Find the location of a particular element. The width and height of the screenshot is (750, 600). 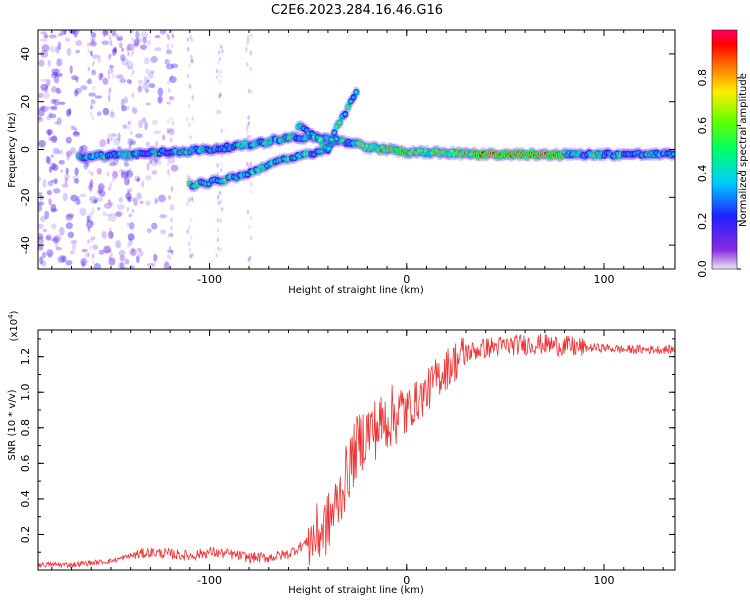

y-tick-label: -20 is located at coordinates (25, 197).